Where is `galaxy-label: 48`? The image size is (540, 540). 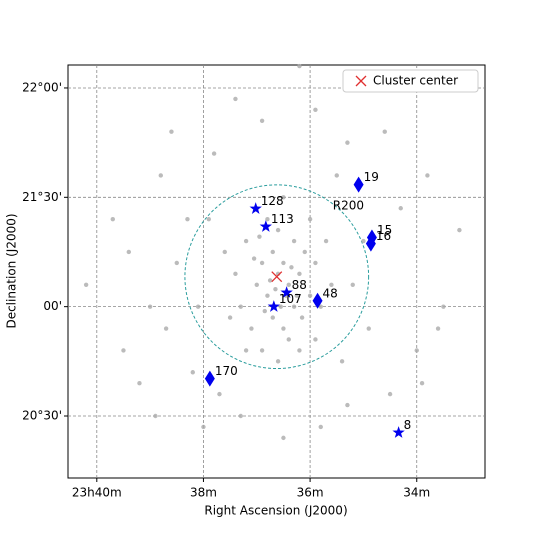
galaxy-label: 48 is located at coordinates (330, 293).